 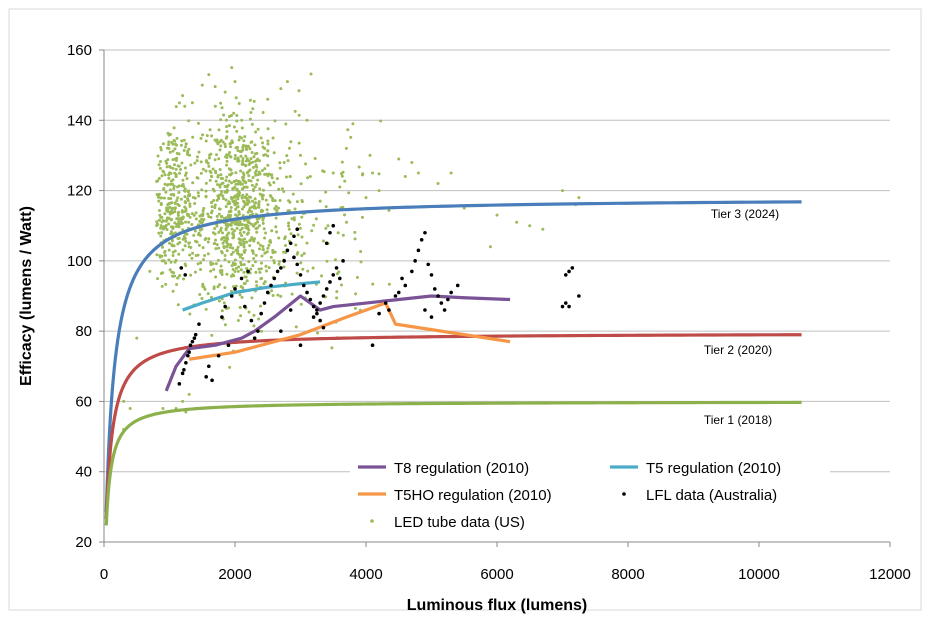 What do you see at coordinates (759, 574) in the screenshot?
I see `x-tick-label: 10000` at bounding box center [759, 574].